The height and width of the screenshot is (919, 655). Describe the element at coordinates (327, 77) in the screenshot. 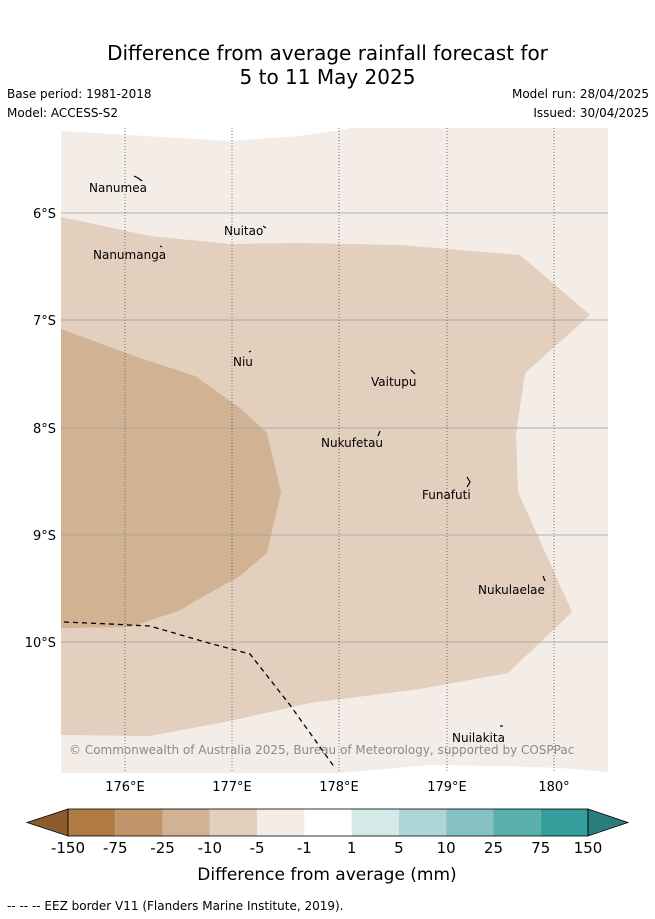

I see `map-title-line-2: 5 to 11 May 2025` at that location.